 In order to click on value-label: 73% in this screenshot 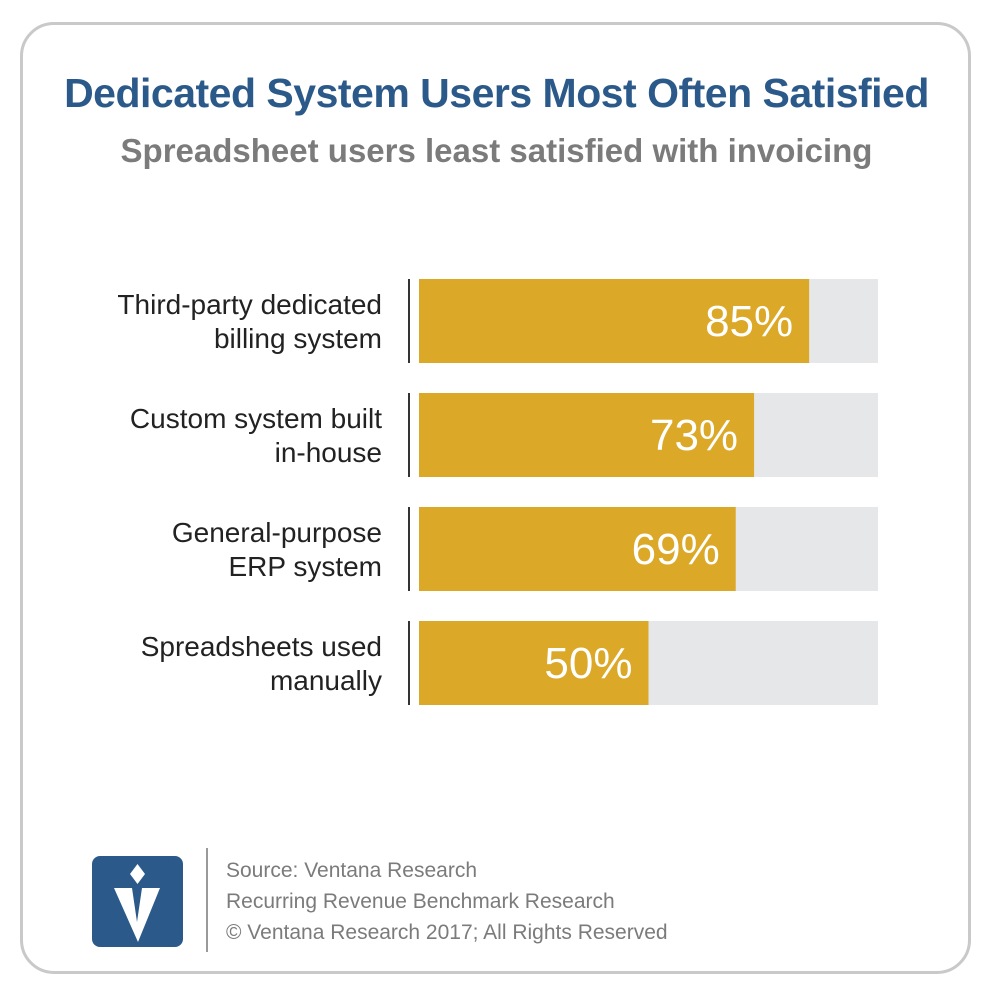, I will do `click(694, 435)`.